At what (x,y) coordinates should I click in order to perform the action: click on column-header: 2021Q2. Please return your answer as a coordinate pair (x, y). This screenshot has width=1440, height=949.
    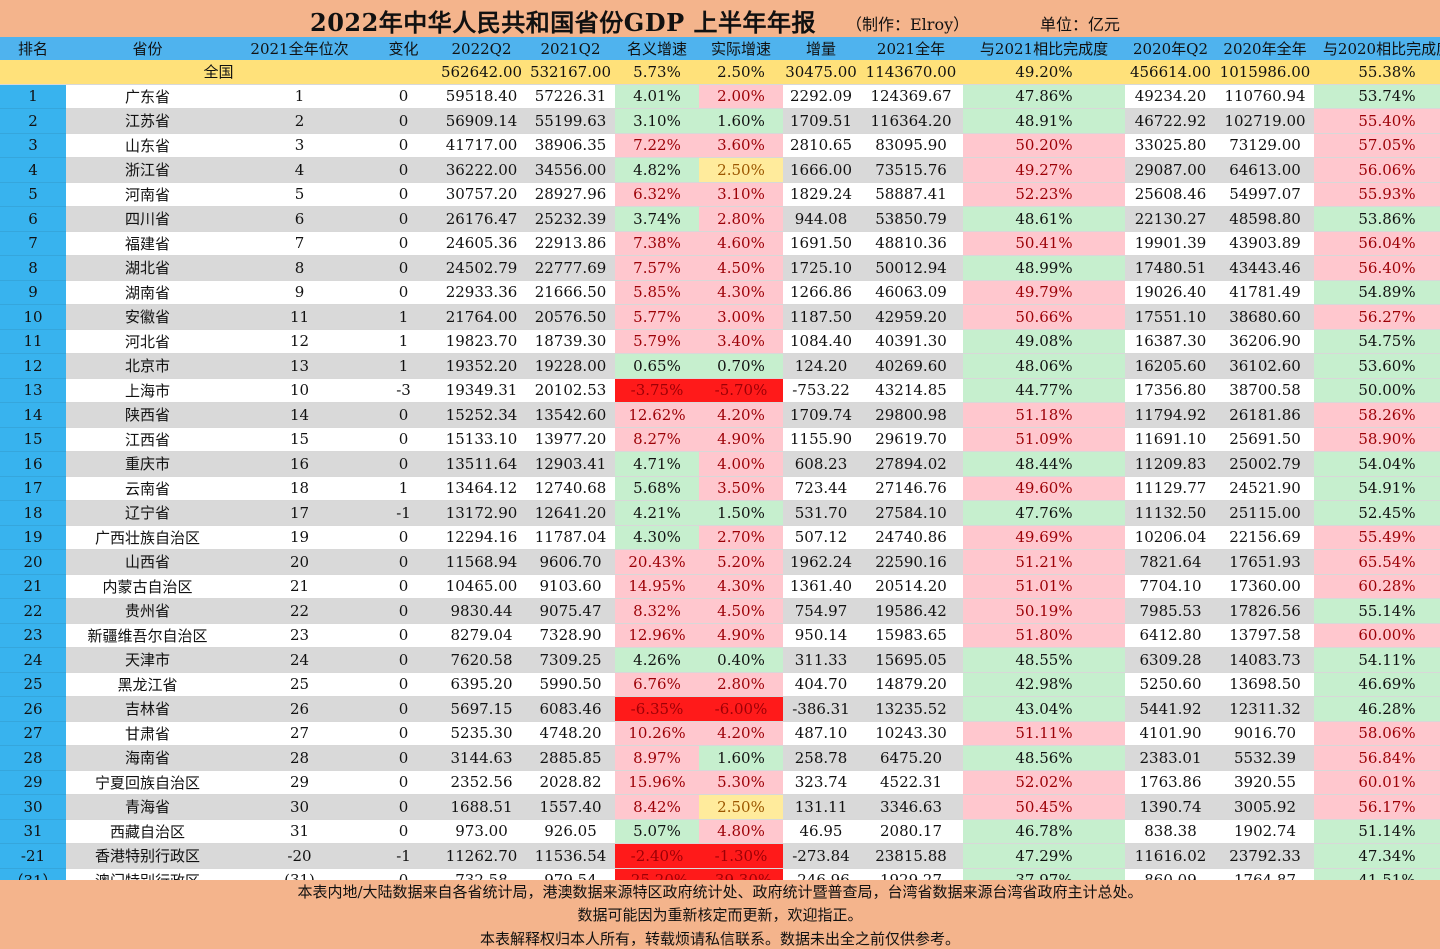
    Looking at the image, I should click on (570, 48).